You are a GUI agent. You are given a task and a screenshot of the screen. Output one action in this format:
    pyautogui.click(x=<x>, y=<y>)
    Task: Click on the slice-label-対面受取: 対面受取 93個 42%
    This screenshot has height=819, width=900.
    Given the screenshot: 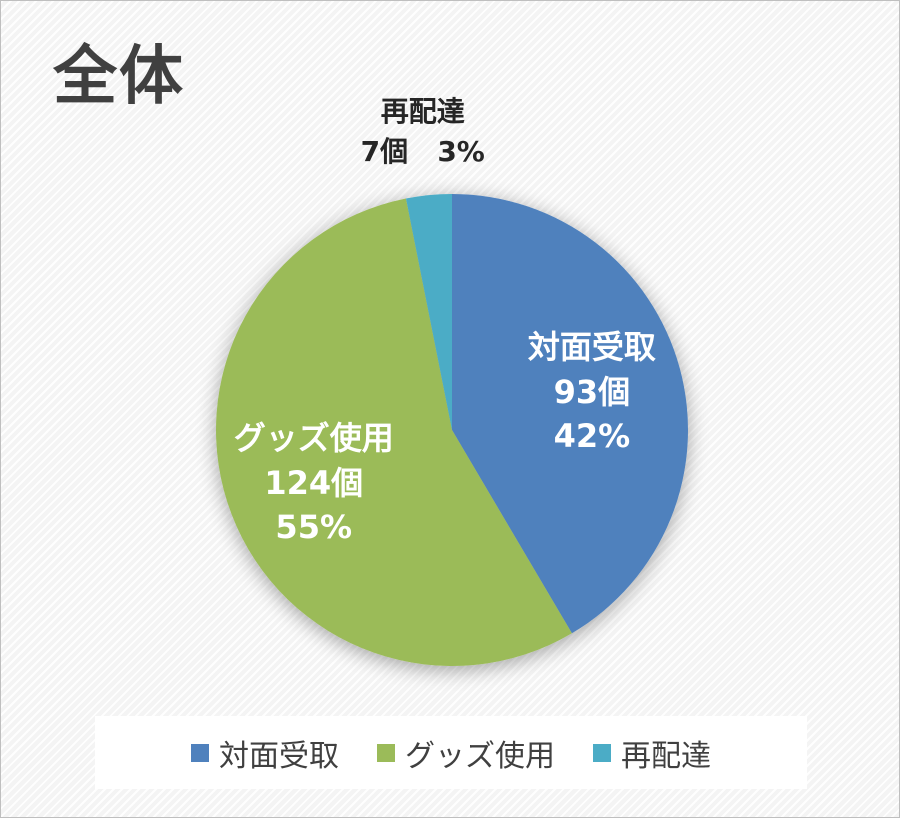 What is the action you would take?
    pyautogui.click(x=592, y=392)
    